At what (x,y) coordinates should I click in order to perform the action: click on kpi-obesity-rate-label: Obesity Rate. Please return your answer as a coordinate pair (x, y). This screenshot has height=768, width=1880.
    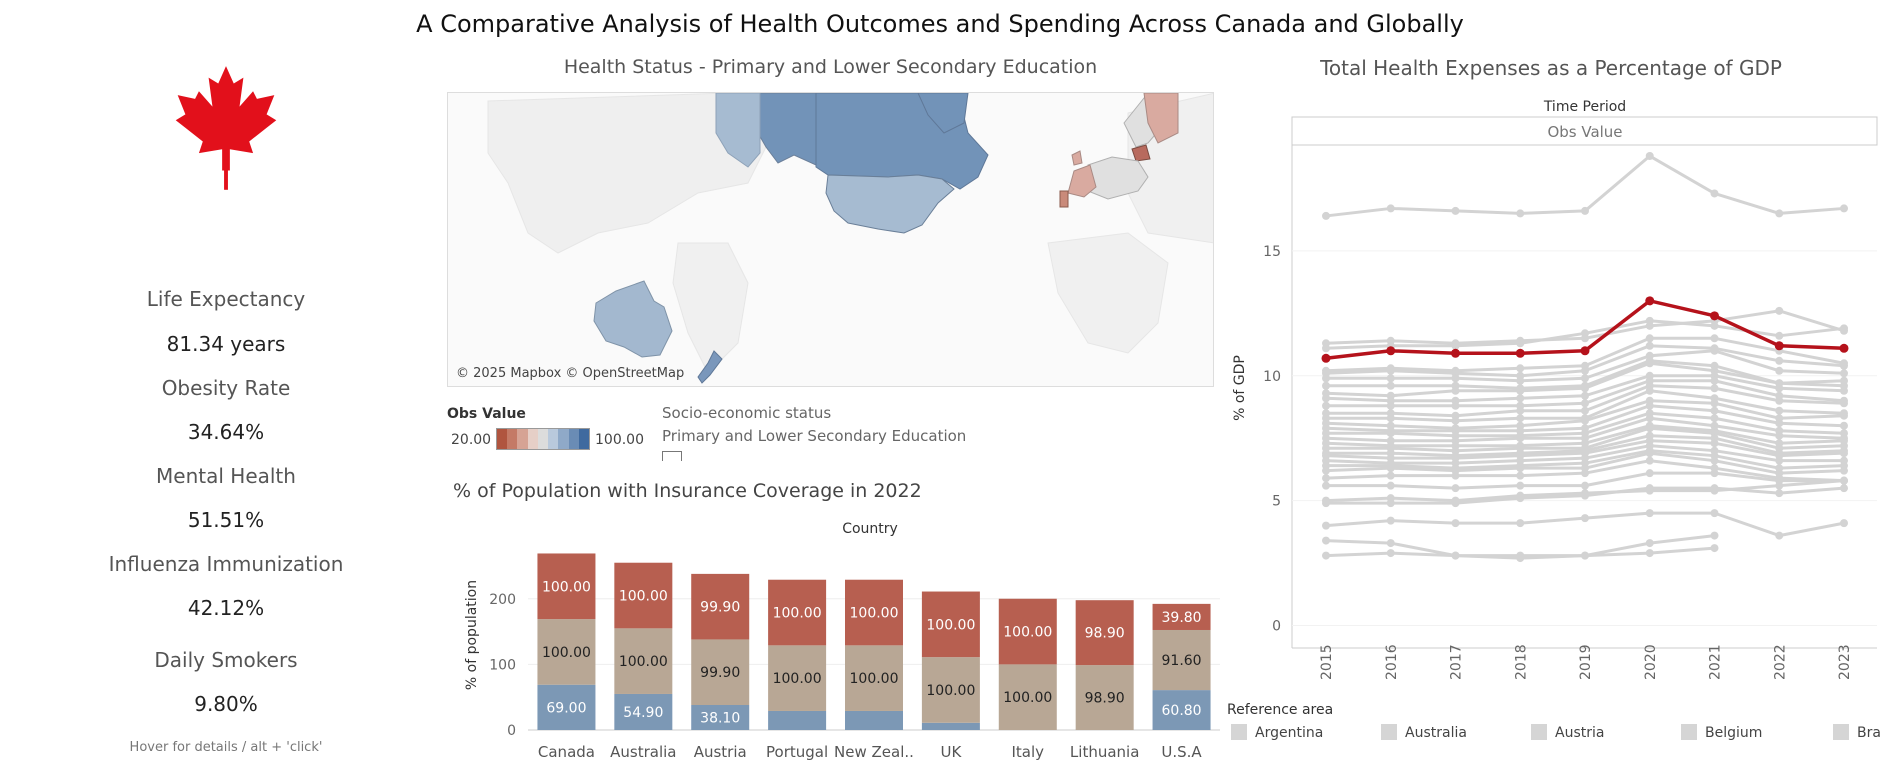
    Looking at the image, I should click on (226, 388).